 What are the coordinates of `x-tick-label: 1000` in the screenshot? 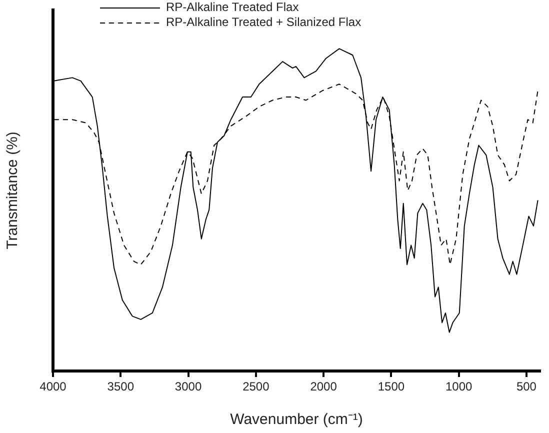 It's located at (459, 387).